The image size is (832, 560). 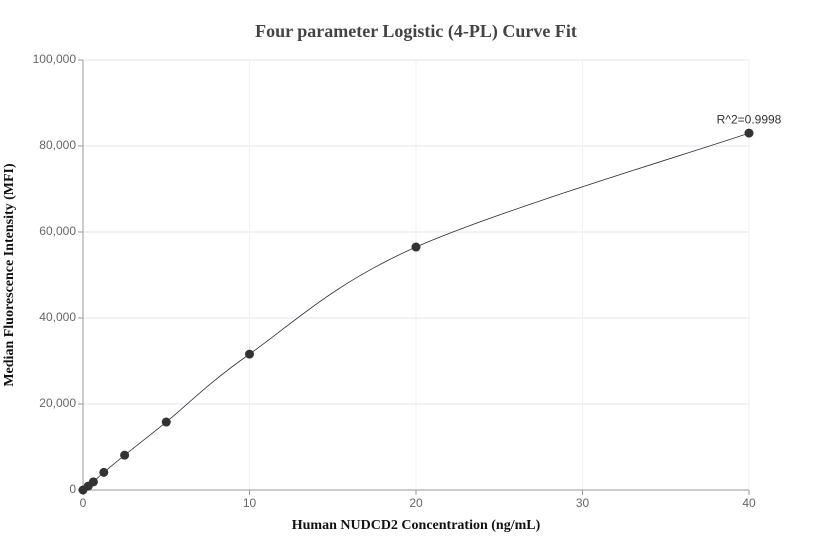 I want to click on y-tick-label: 40,000, so click(x=57, y=317).